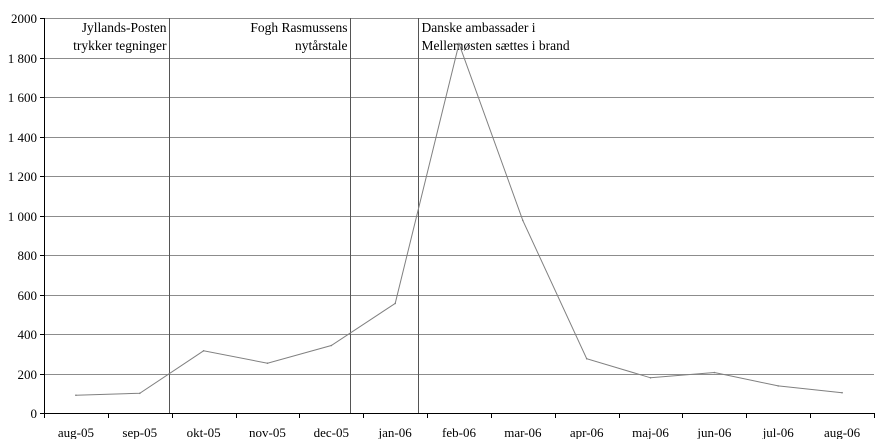 The height and width of the screenshot is (444, 888). Describe the element at coordinates (24, 18) in the screenshot. I see `y-tick-label: 2000` at that location.